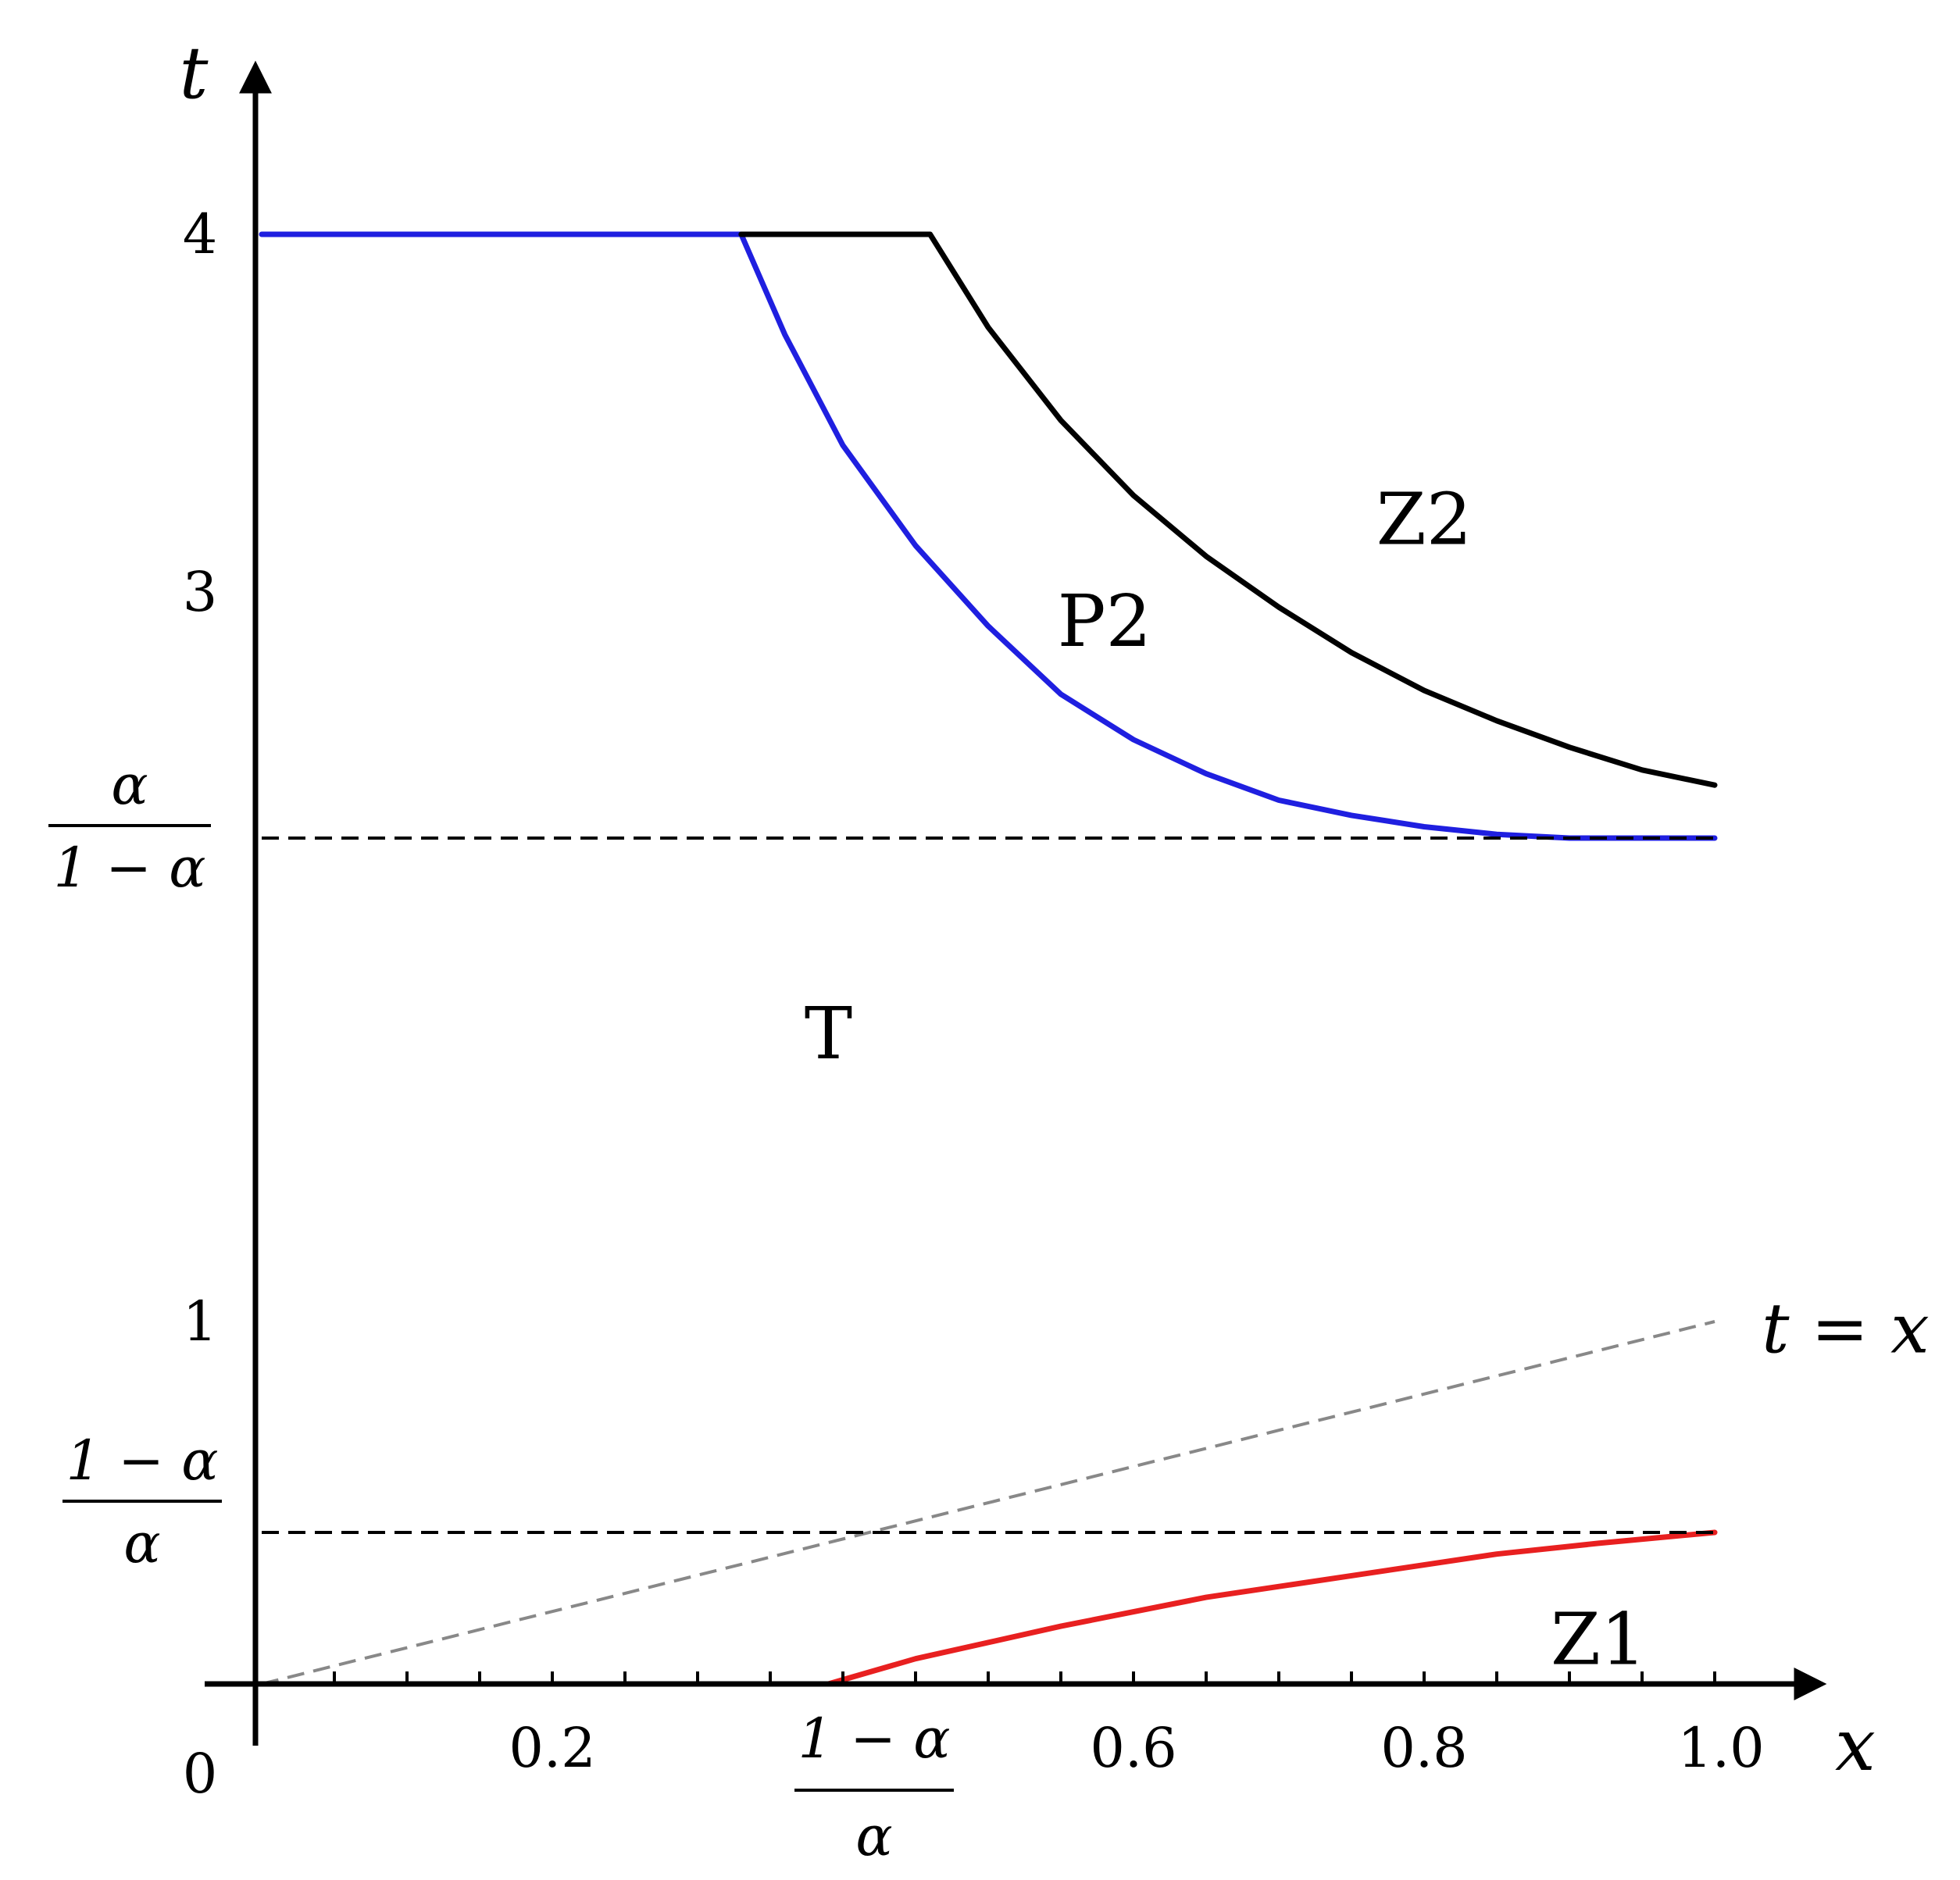 This screenshot has width=1960, height=1880. I want to click on x-tick-label: 0.2, so click(552, 1748).